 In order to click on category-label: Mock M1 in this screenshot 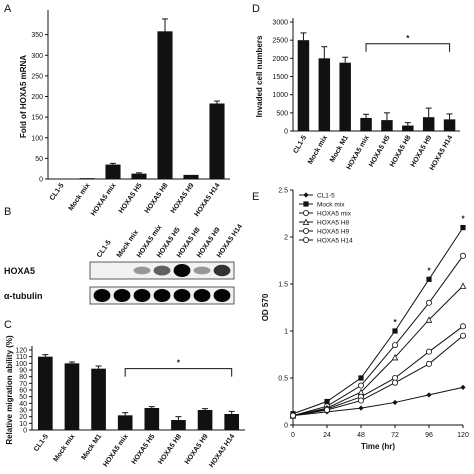, I will do `click(339, 148)`.